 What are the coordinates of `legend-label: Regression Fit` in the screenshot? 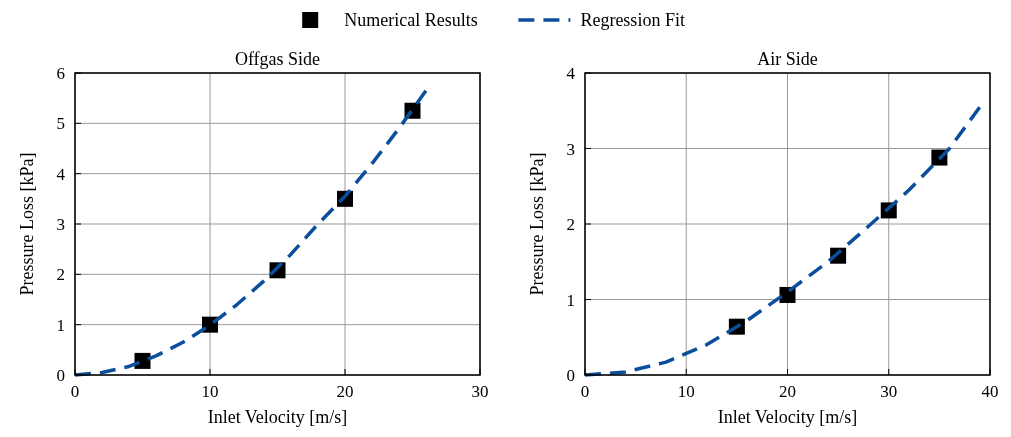 It's located at (632, 20).